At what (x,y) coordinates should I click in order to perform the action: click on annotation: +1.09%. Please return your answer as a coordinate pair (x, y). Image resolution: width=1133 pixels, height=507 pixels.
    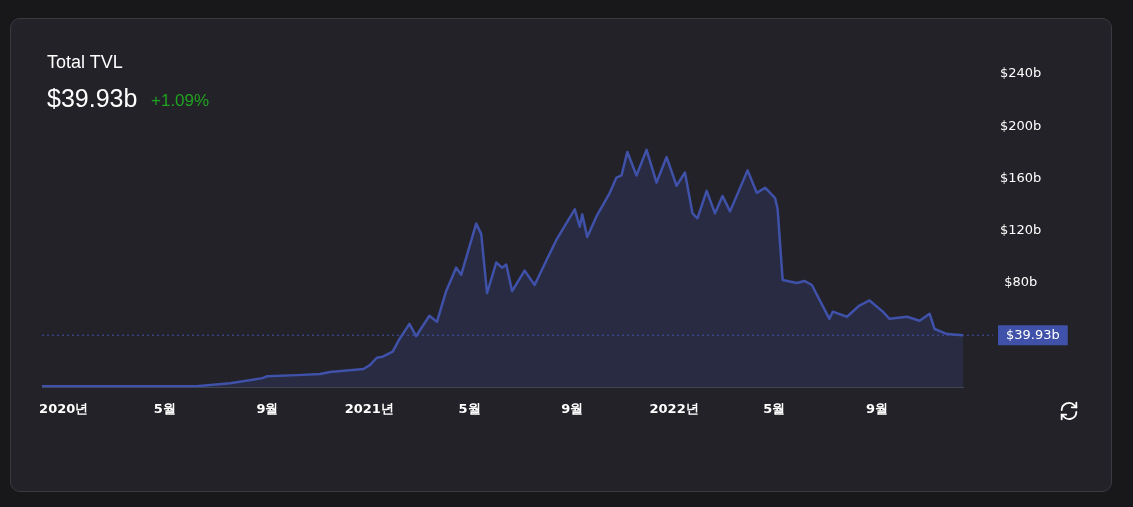
    Looking at the image, I should click on (180, 101).